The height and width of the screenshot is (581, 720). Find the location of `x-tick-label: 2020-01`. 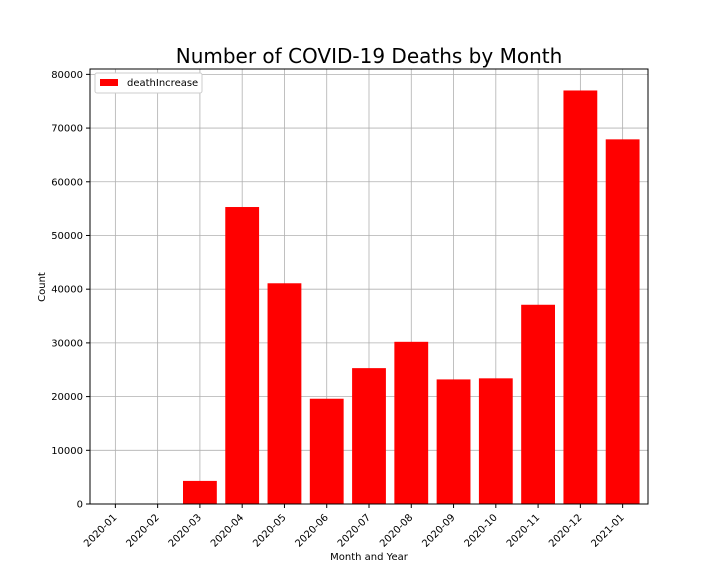

x-tick-label: 2020-01 is located at coordinates (100, 530).